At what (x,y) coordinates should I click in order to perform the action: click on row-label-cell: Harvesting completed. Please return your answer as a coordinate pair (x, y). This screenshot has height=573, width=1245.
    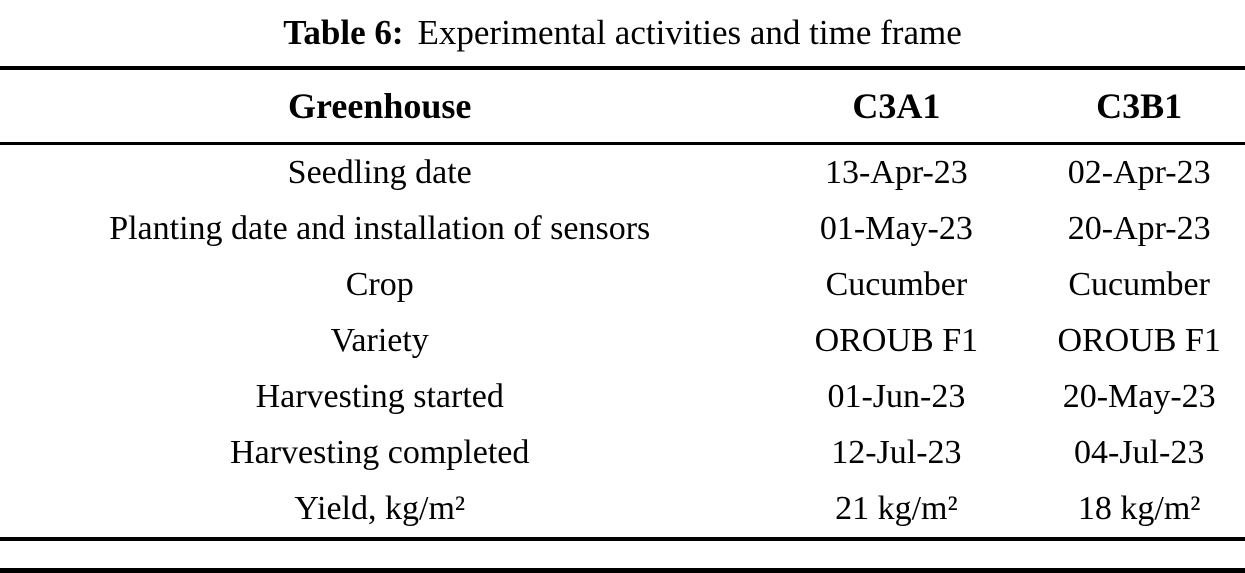
    Looking at the image, I should click on (380, 452).